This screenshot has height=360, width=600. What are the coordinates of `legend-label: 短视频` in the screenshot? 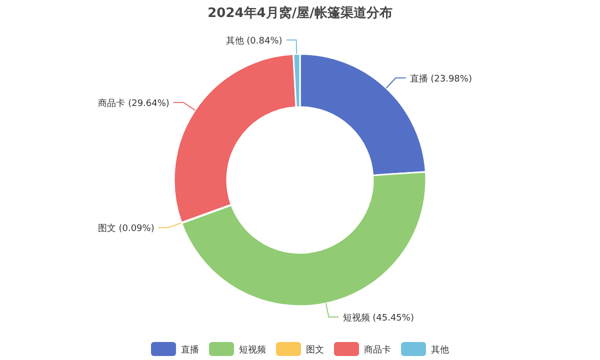 It's located at (252, 350).